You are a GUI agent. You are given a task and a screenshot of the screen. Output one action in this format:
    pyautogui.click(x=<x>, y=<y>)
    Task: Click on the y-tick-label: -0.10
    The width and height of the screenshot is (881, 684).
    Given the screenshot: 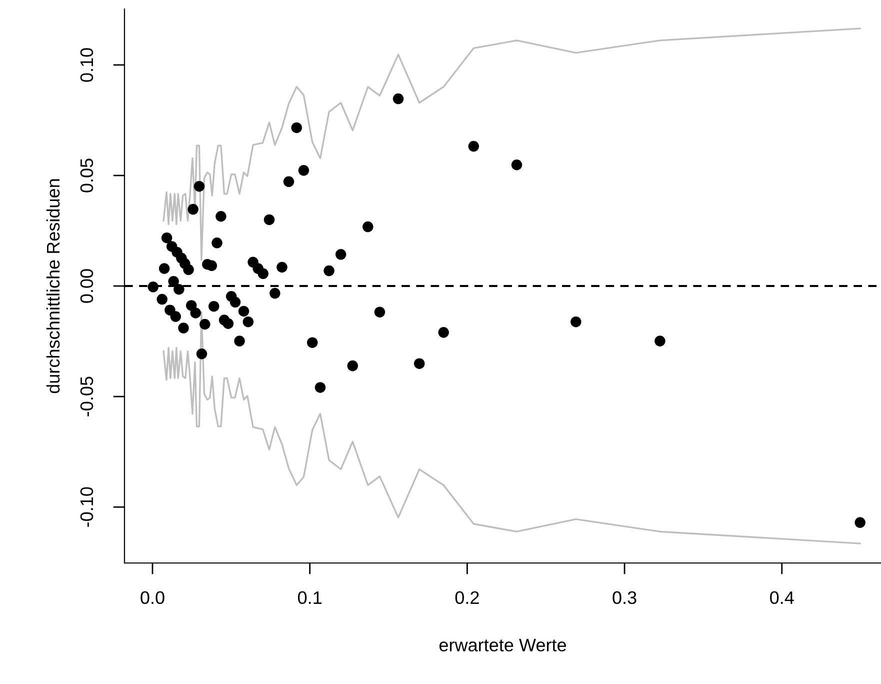 What is the action you would take?
    pyautogui.click(x=87, y=507)
    